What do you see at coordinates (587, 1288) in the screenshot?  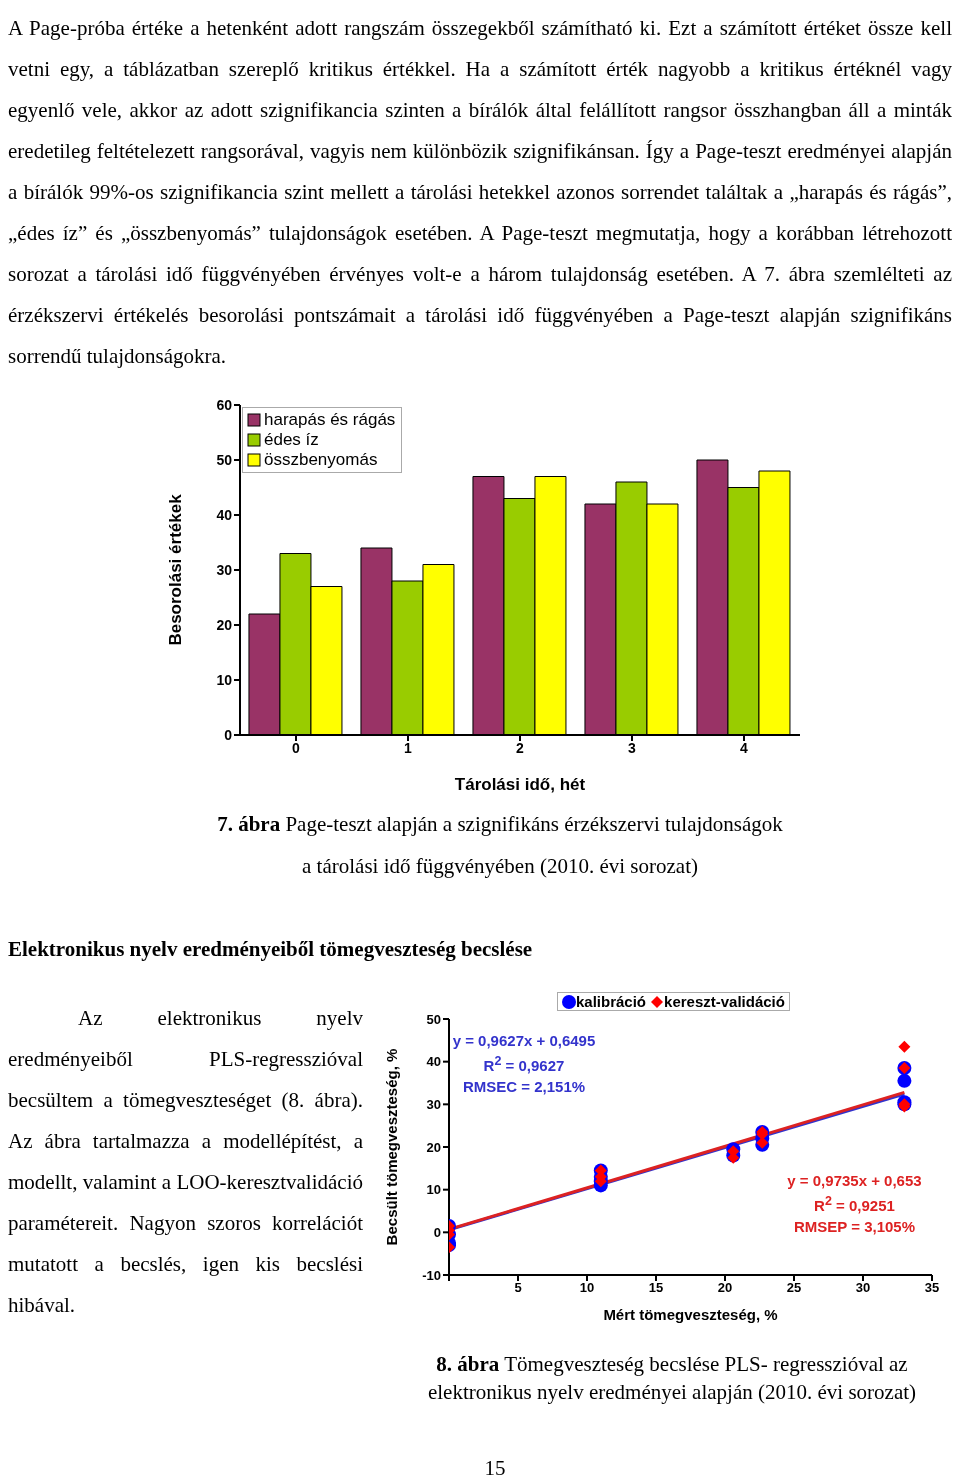 I see `x-tick-label: 10` at bounding box center [587, 1288].